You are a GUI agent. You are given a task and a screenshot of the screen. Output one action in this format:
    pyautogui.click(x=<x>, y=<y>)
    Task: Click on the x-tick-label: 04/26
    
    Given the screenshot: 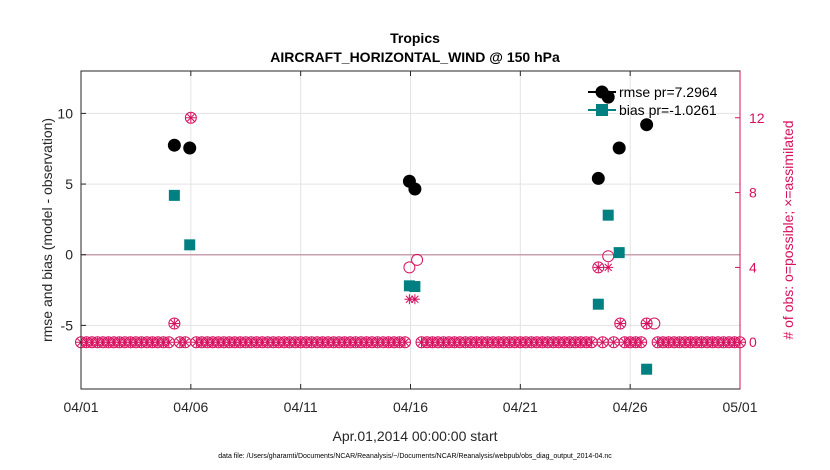 What is the action you would take?
    pyautogui.click(x=630, y=407)
    